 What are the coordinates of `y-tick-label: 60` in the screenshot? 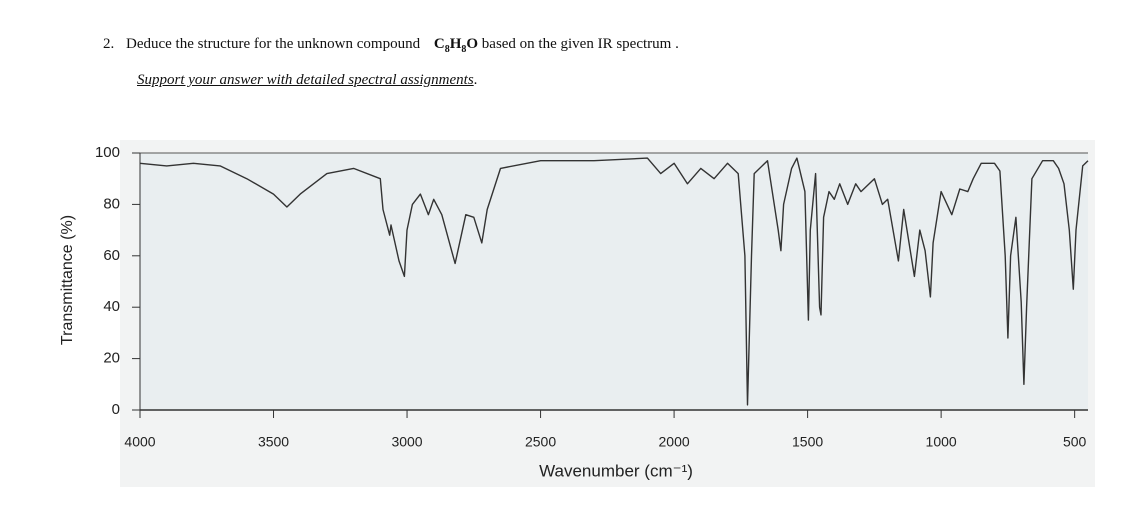 It's located at (111, 255).